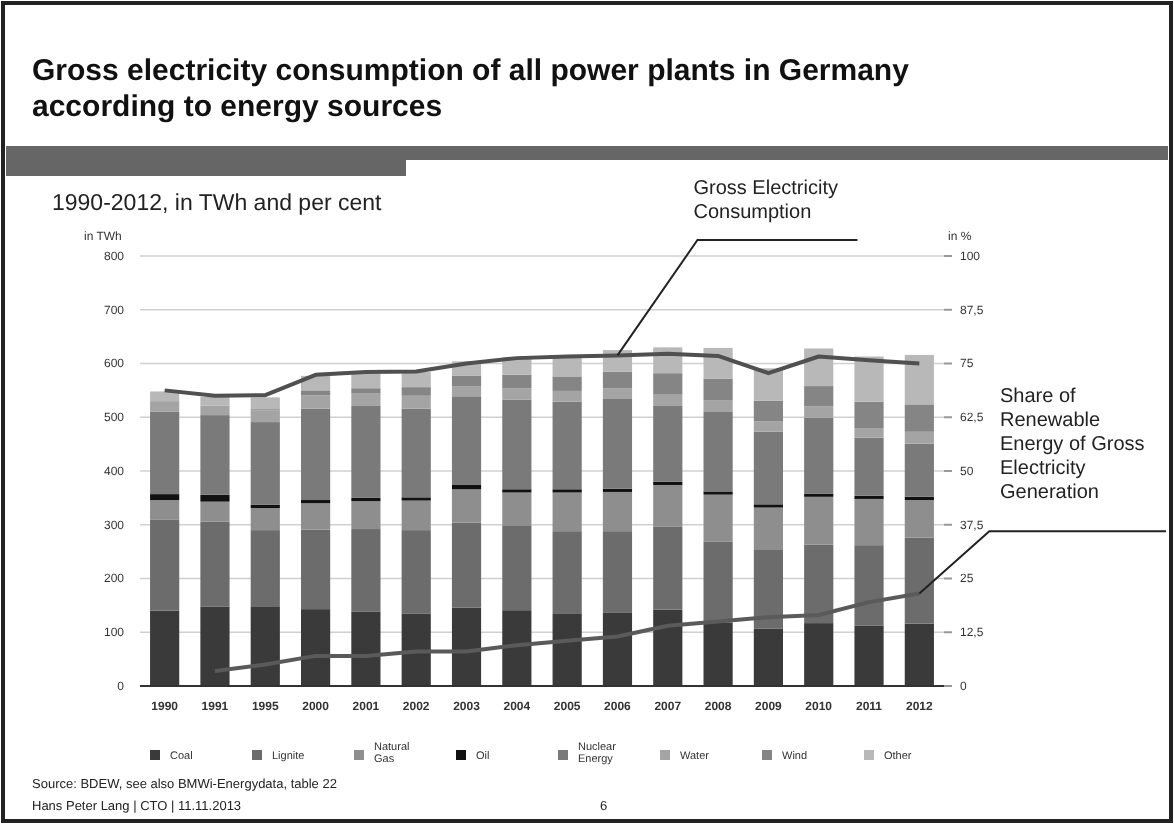  What do you see at coordinates (471, 89) in the screenshot?
I see `chart-title: Gross electricity consumption of all power plants in Germany according to energy sources` at bounding box center [471, 89].